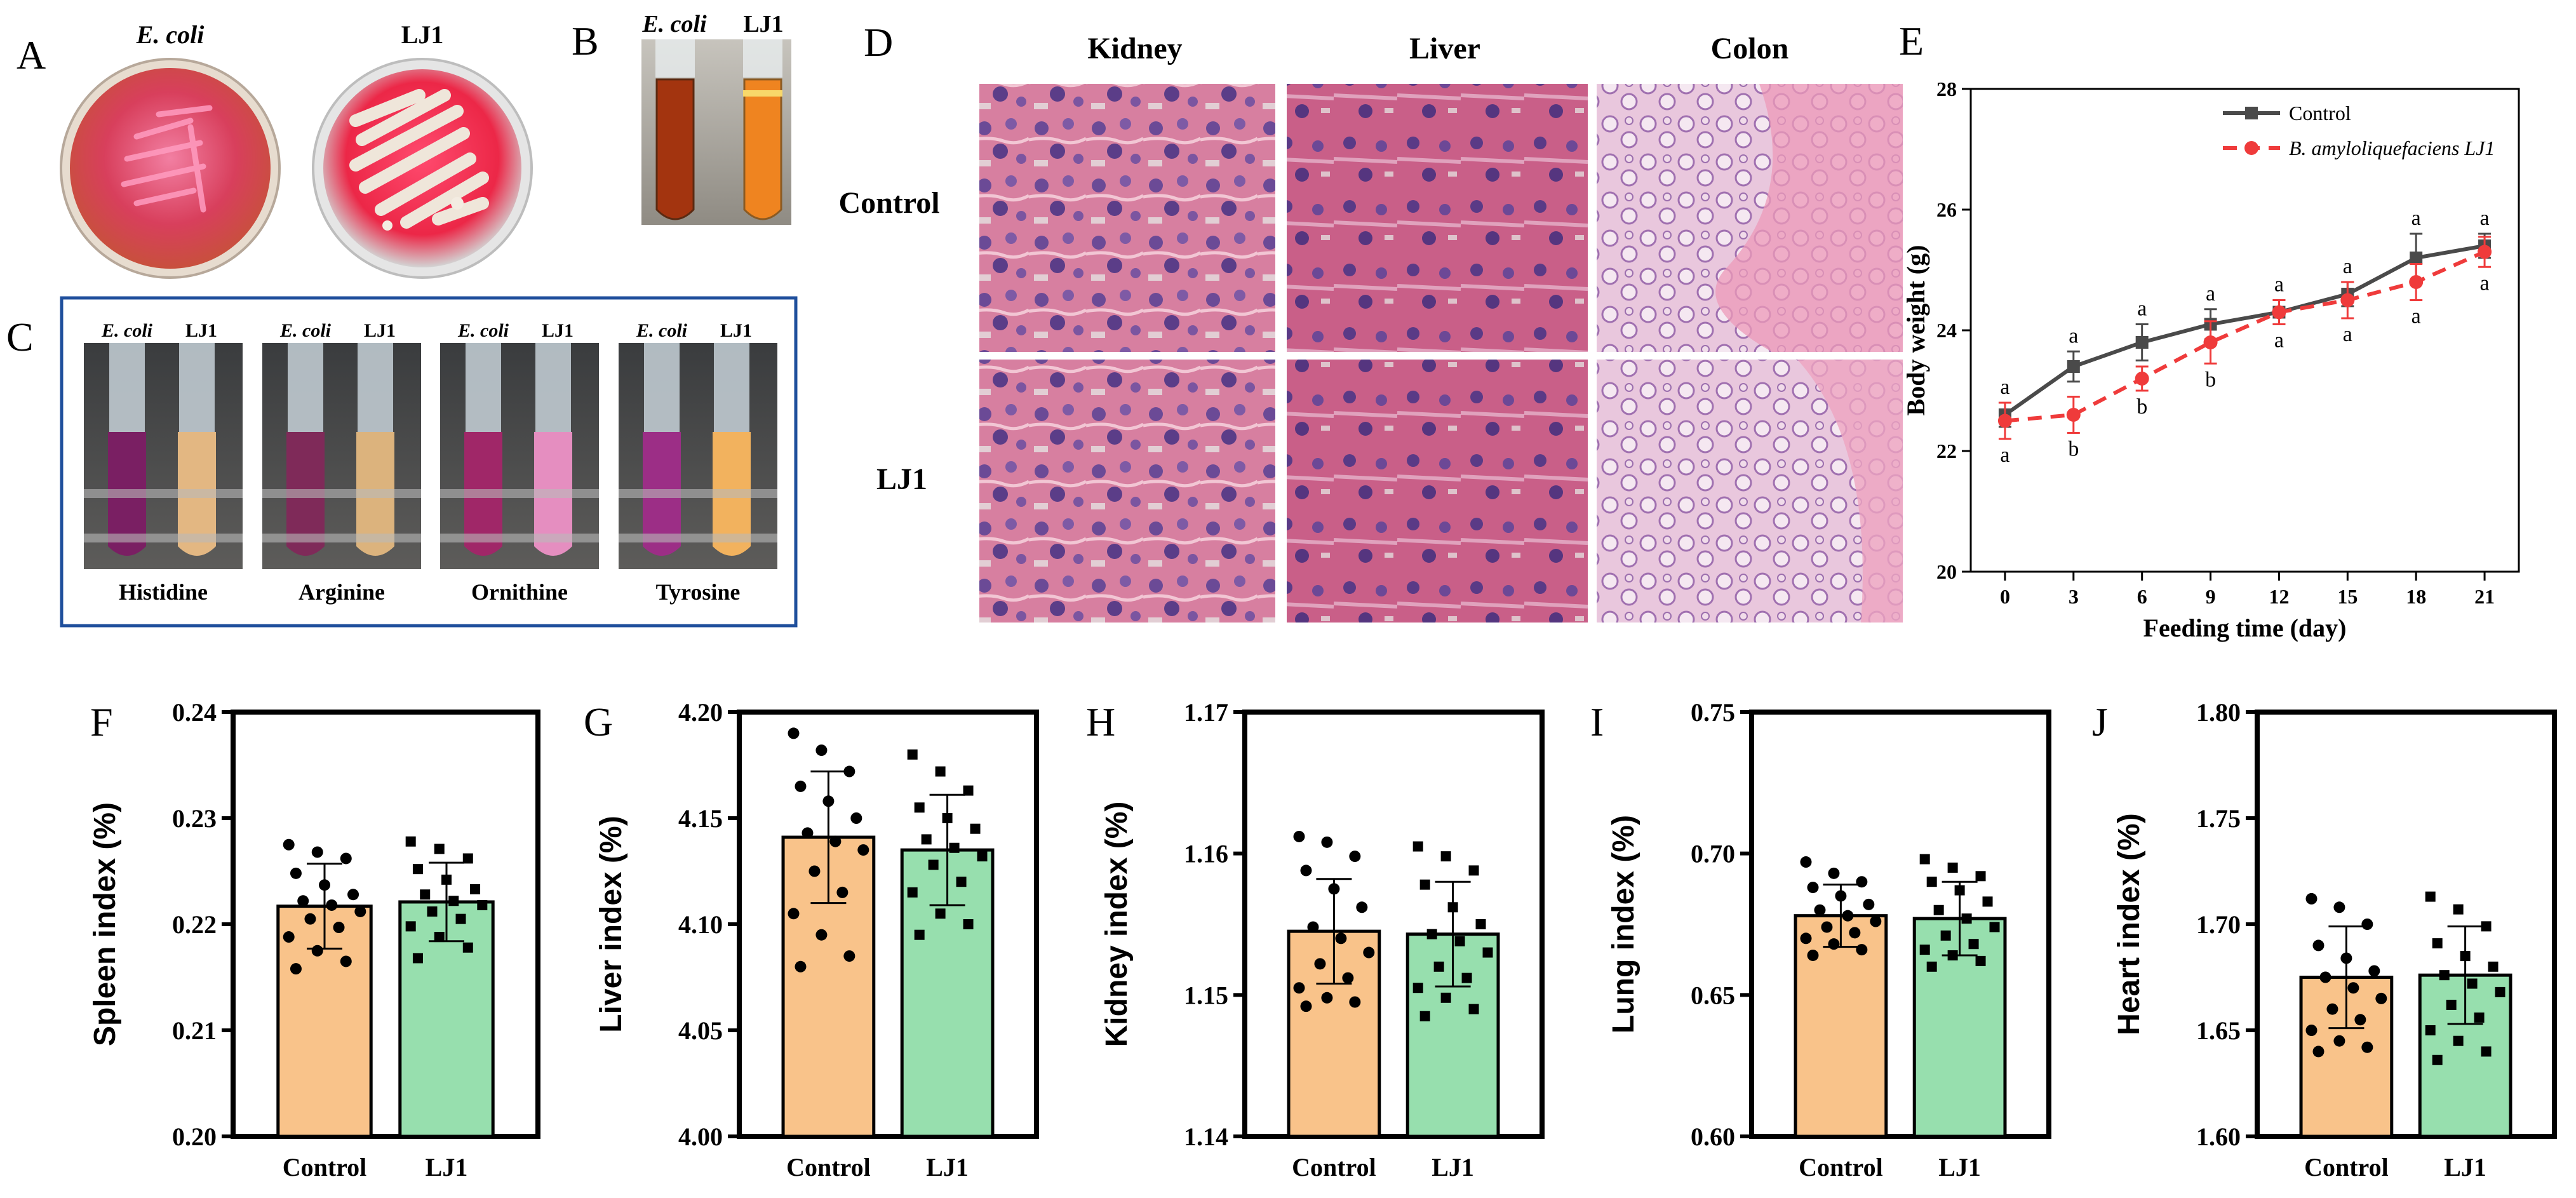  What do you see at coordinates (2279, 596) in the screenshot?
I see `x-tick-label: 12` at bounding box center [2279, 596].